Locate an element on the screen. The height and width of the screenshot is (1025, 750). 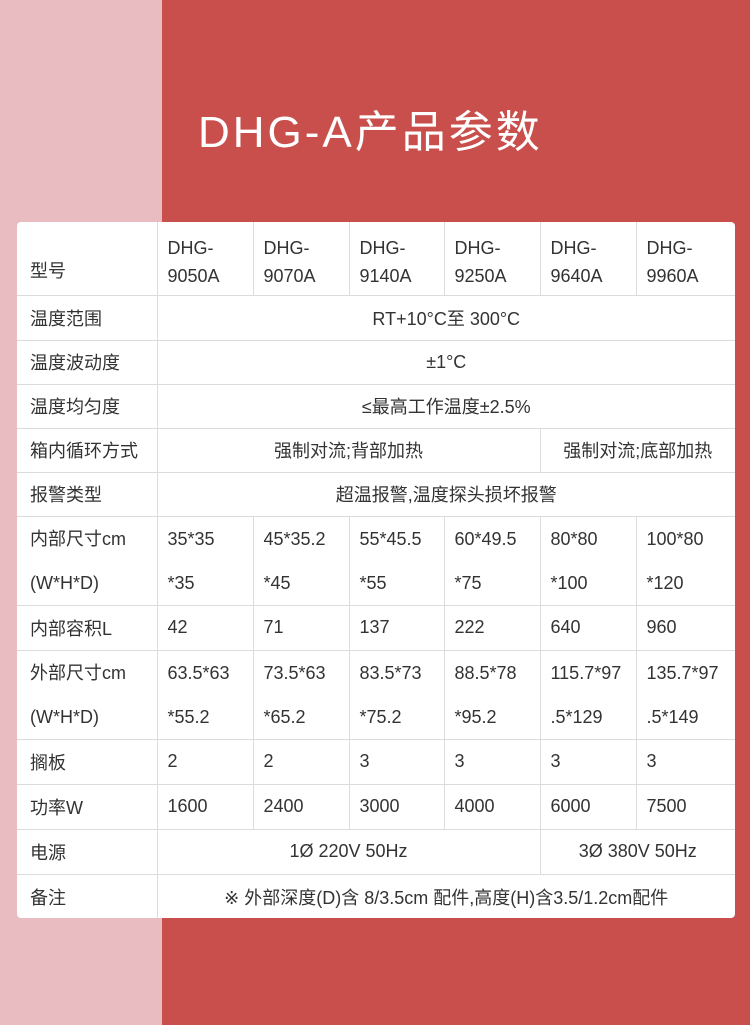
table-cell: 222 is located at coordinates (492, 627).